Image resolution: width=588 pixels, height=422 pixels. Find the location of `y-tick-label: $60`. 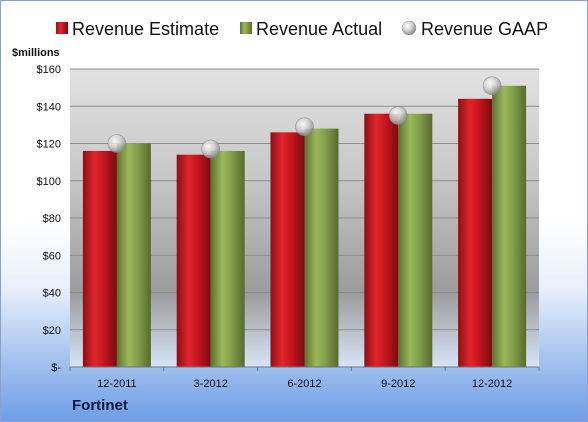

y-tick-label: $60 is located at coordinates (52, 256).